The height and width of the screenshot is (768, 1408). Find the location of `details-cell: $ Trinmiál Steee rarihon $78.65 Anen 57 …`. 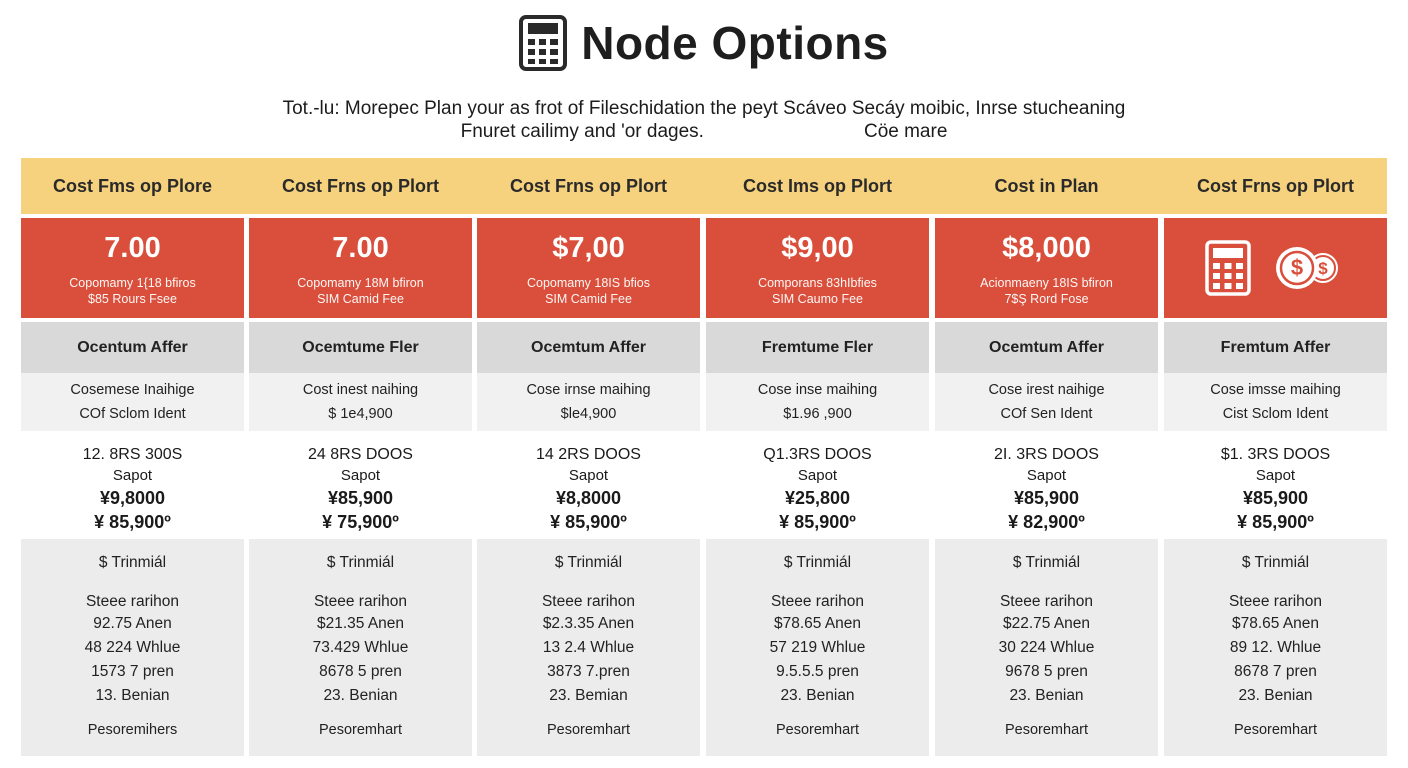

details-cell: $ Trinmiál Steee rarihon $78.65 Anen 57 … is located at coordinates (817, 647).